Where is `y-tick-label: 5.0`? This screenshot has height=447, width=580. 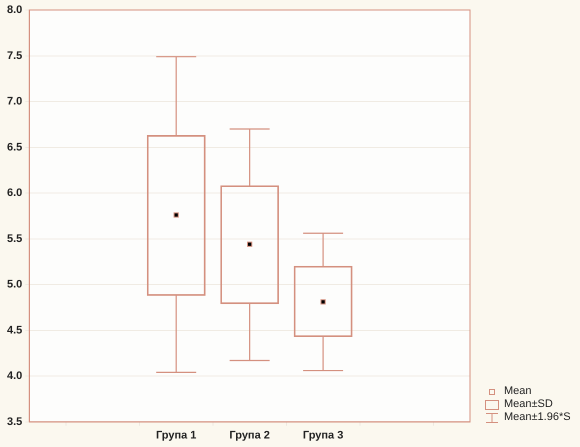 y-tick-label: 5.0 is located at coordinates (14, 284).